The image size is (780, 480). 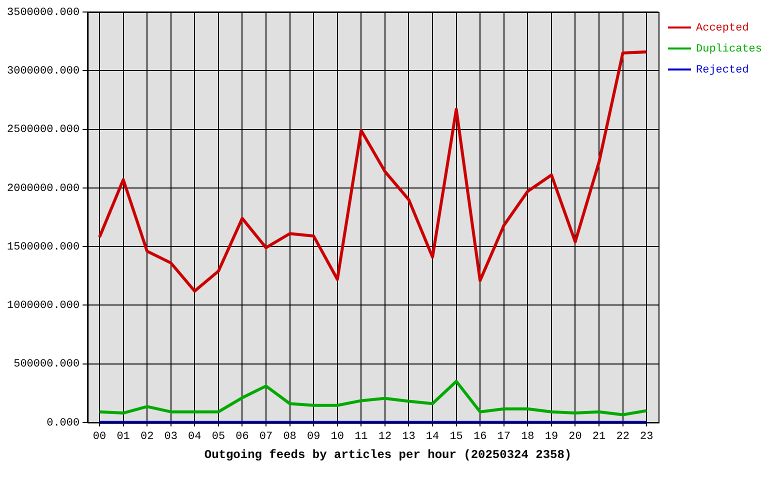 What do you see at coordinates (266, 436) in the screenshot?
I see `x-tick-label: 07` at bounding box center [266, 436].